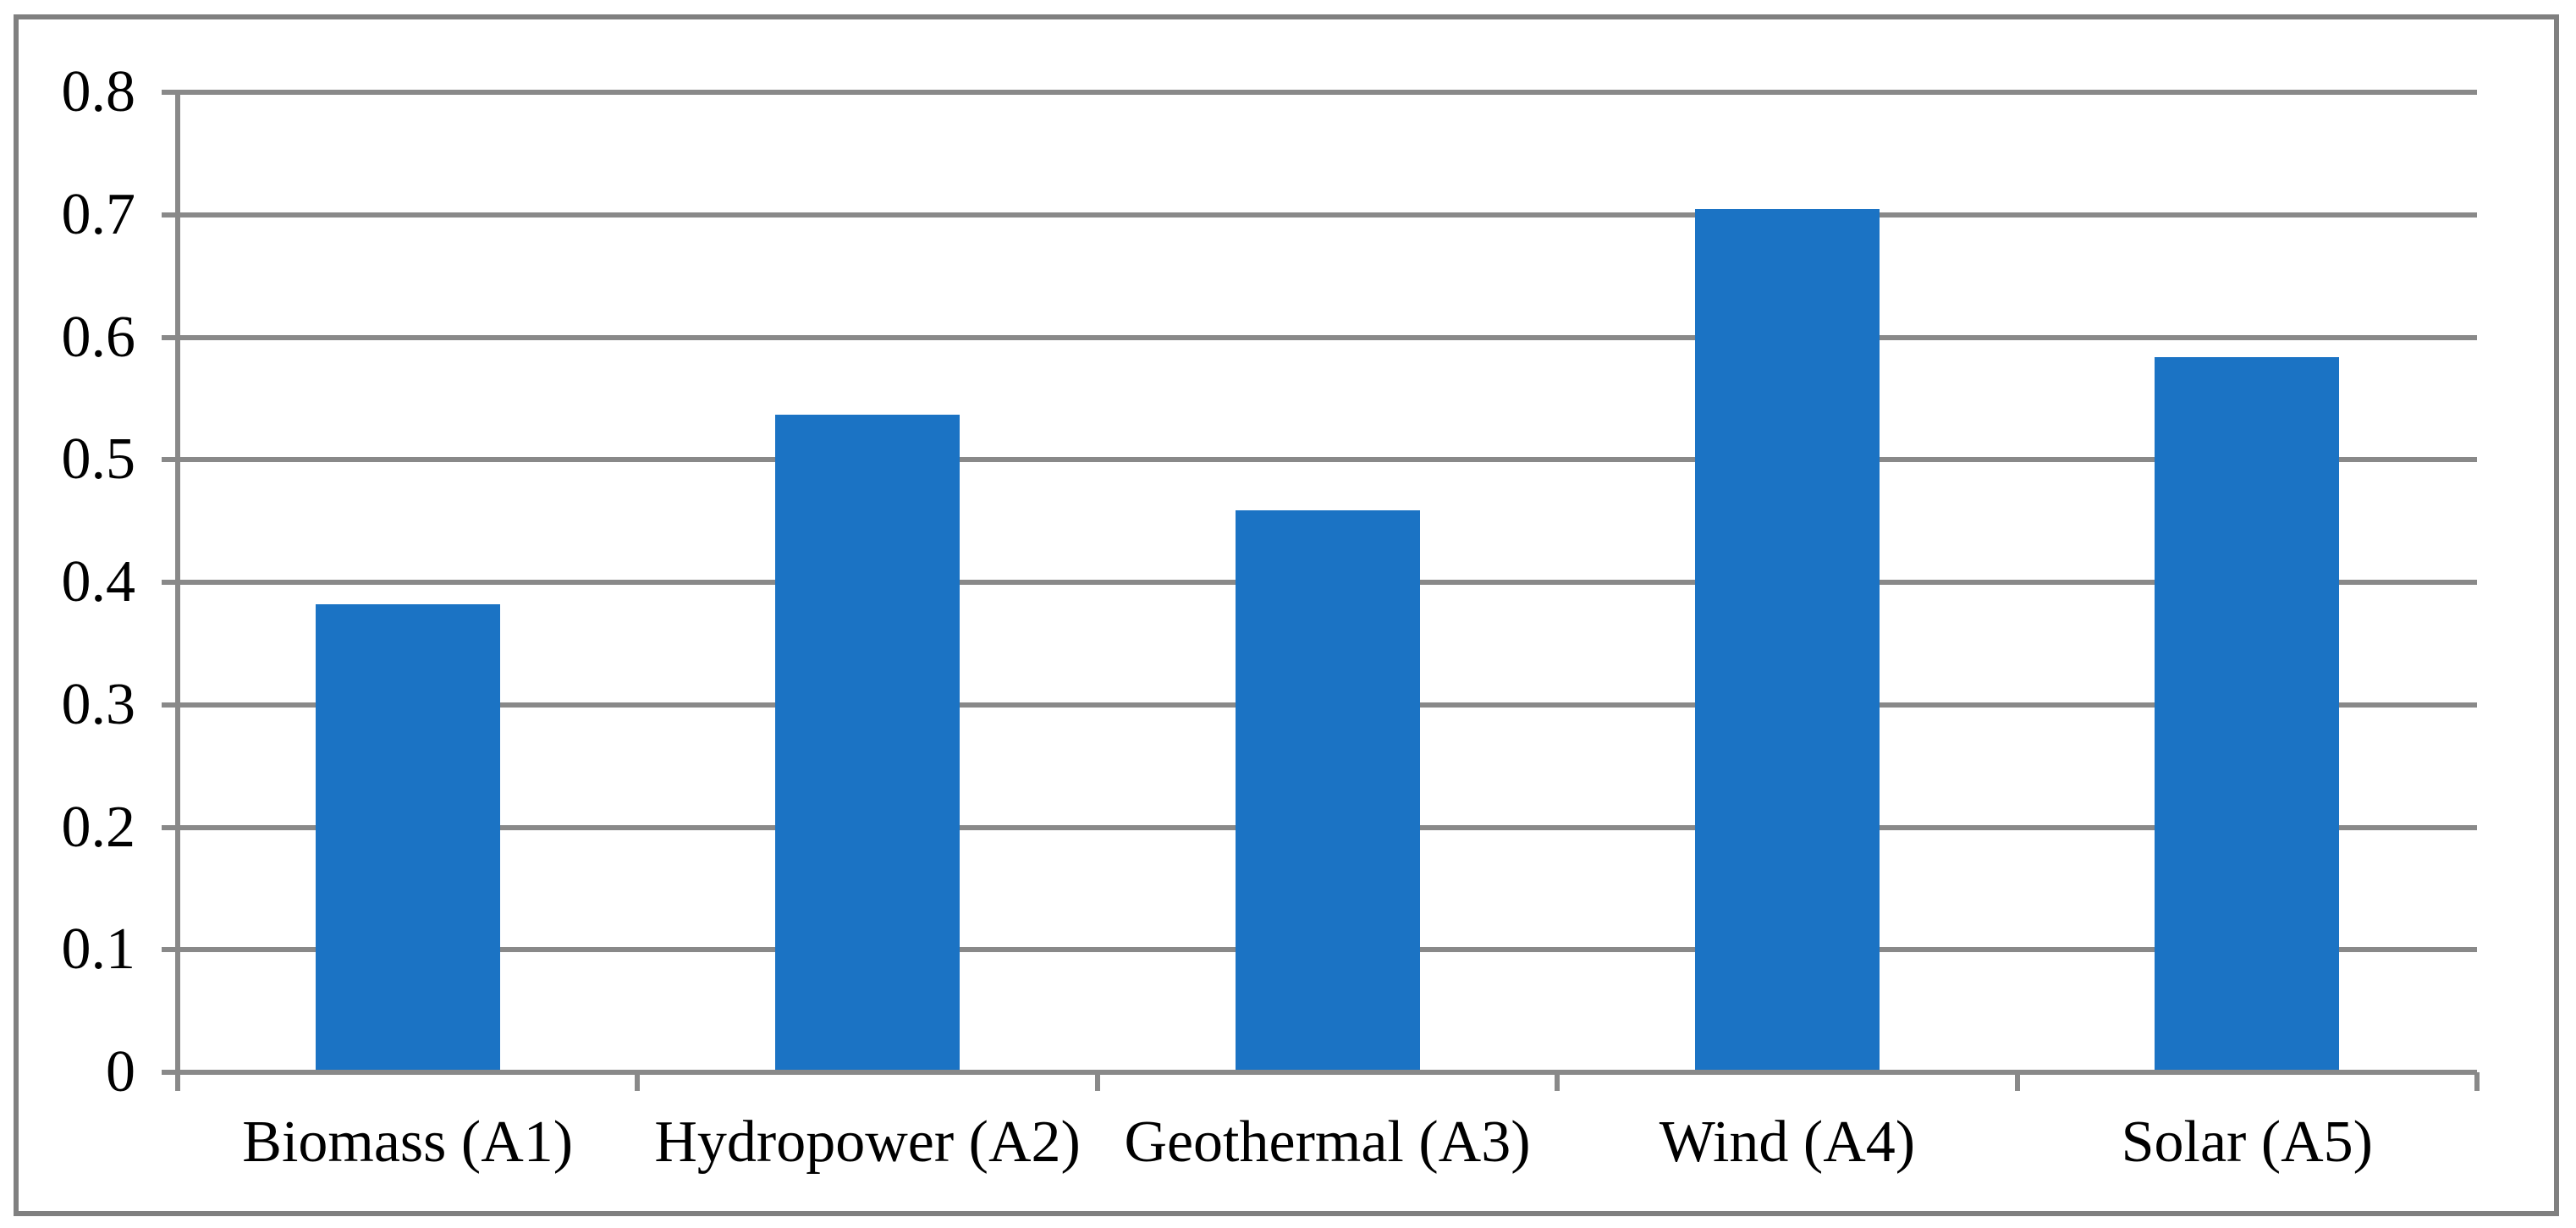 The height and width of the screenshot is (1228, 2576). What do you see at coordinates (1787, 1142) in the screenshot?
I see `x-axis-category-label: Wind (A4)` at bounding box center [1787, 1142].